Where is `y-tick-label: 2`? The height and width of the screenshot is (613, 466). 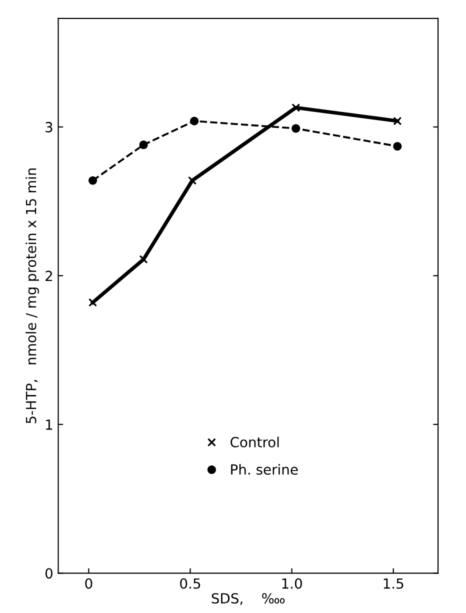
y-tick-label: 2 is located at coordinates (49, 275).